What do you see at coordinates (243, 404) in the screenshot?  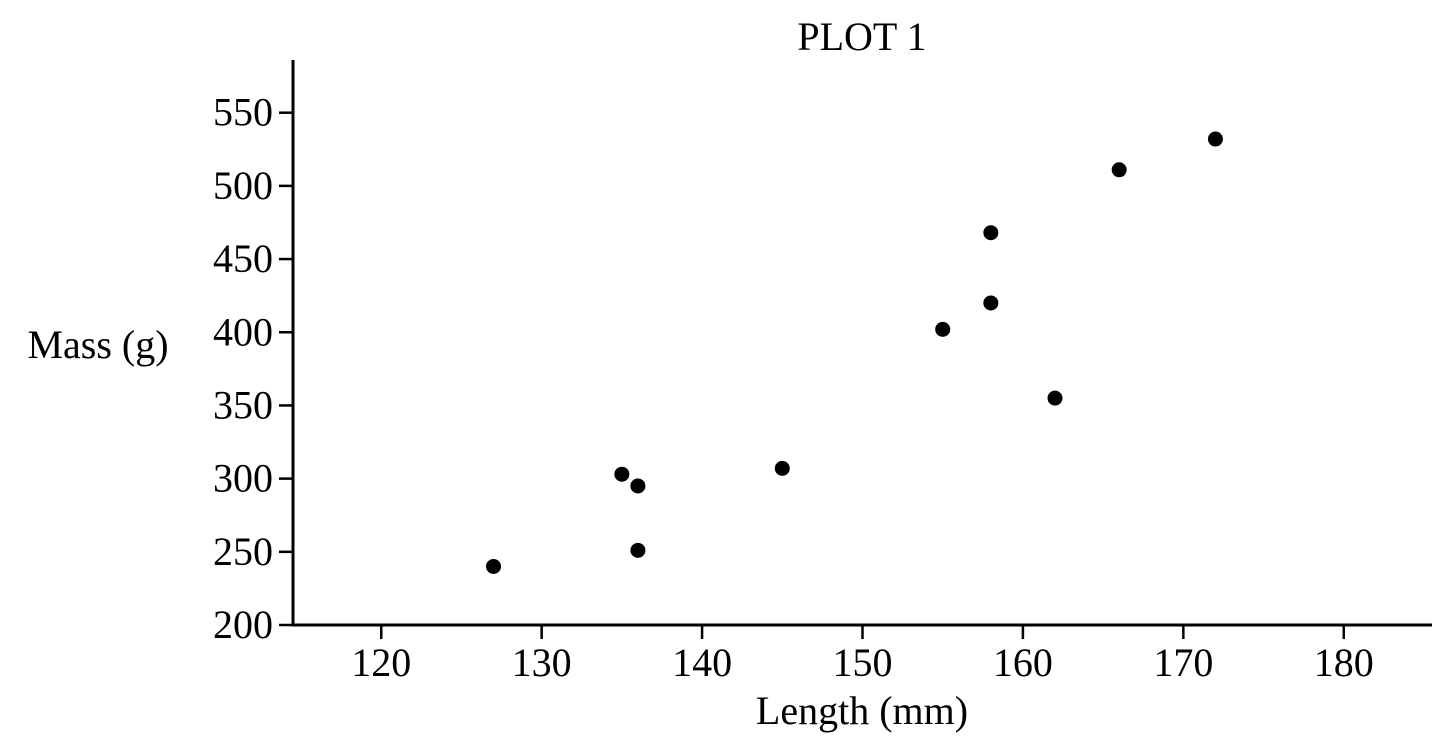 I see `y-tick-label: 350` at bounding box center [243, 404].